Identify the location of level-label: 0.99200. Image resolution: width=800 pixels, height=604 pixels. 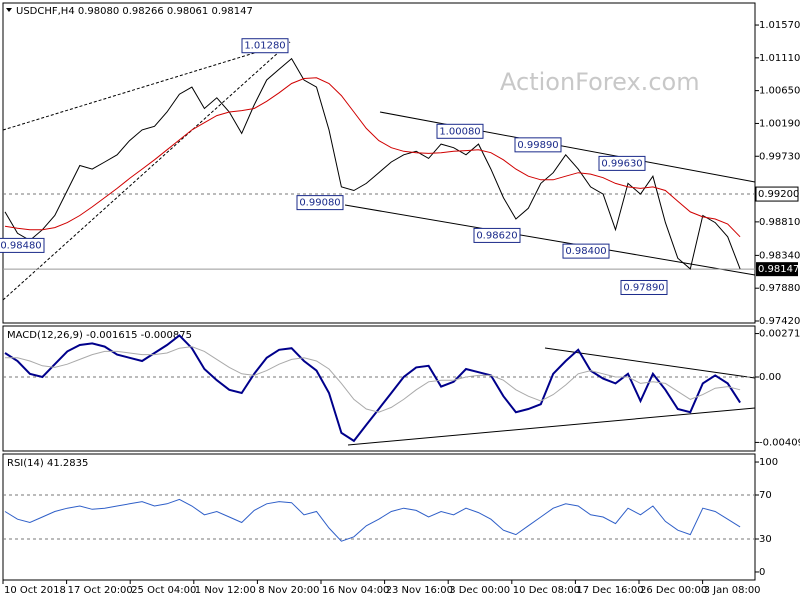
(778, 194).